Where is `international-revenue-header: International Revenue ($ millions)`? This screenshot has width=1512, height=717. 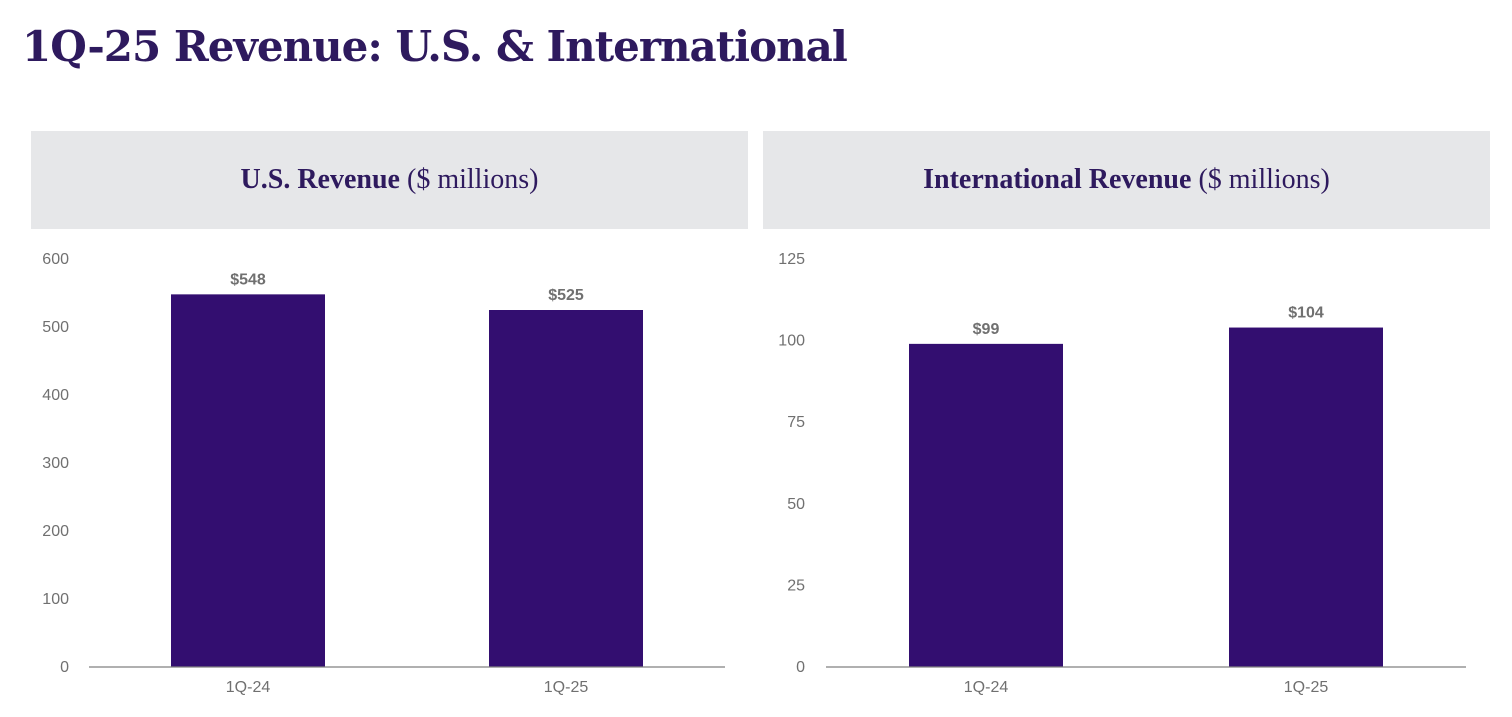
international-revenue-header: International Revenue ($ millions) is located at coordinates (1126, 180).